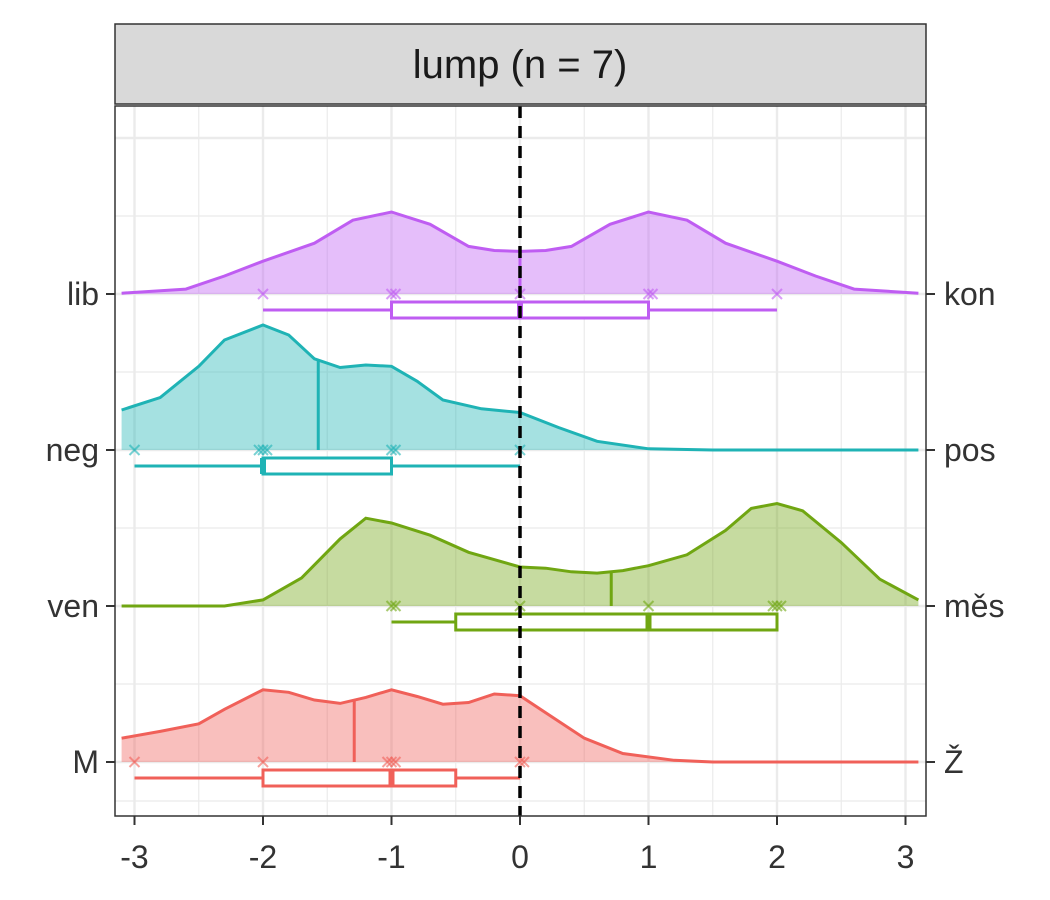 The image size is (1050, 900). I want to click on facet-title: lump (n = 7), so click(520, 65).